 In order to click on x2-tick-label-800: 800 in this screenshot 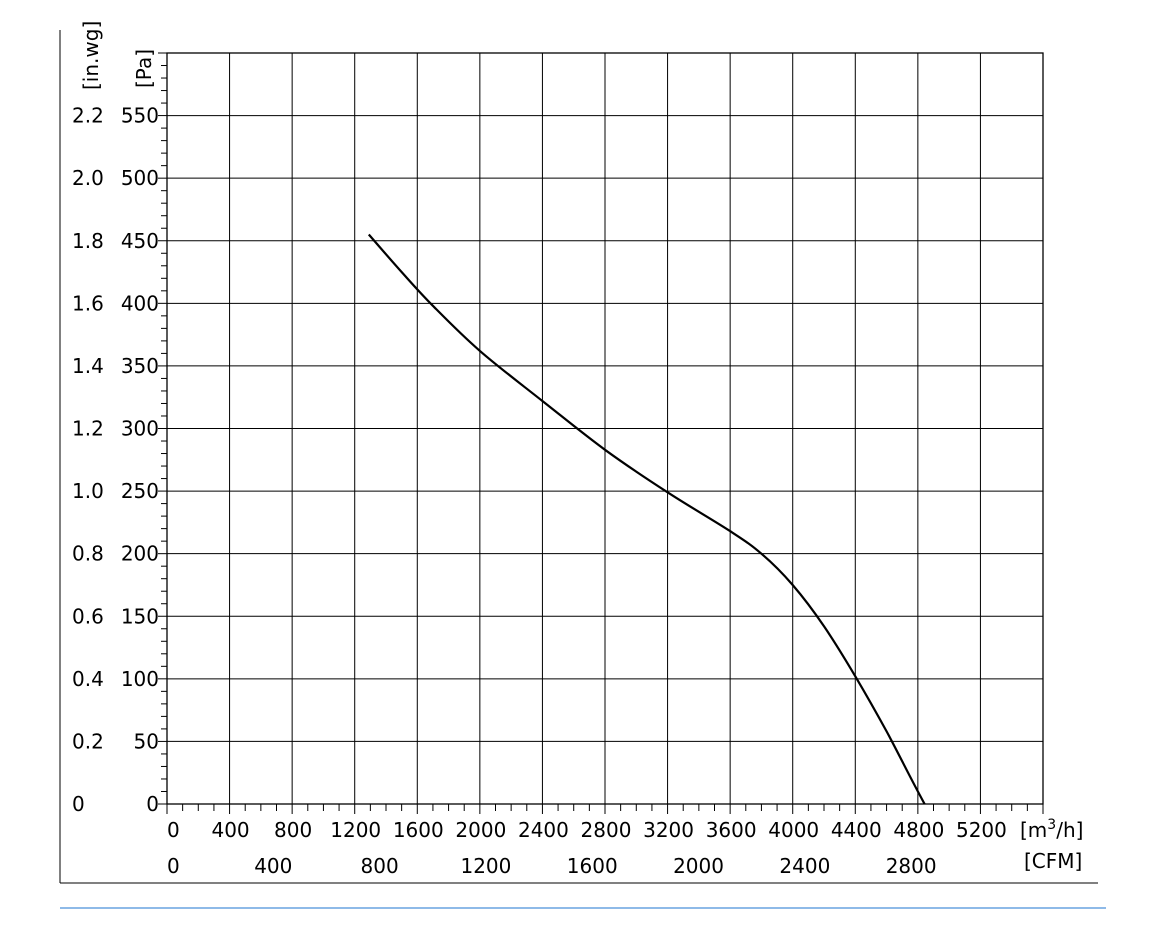, I will do `click(380, 866)`.